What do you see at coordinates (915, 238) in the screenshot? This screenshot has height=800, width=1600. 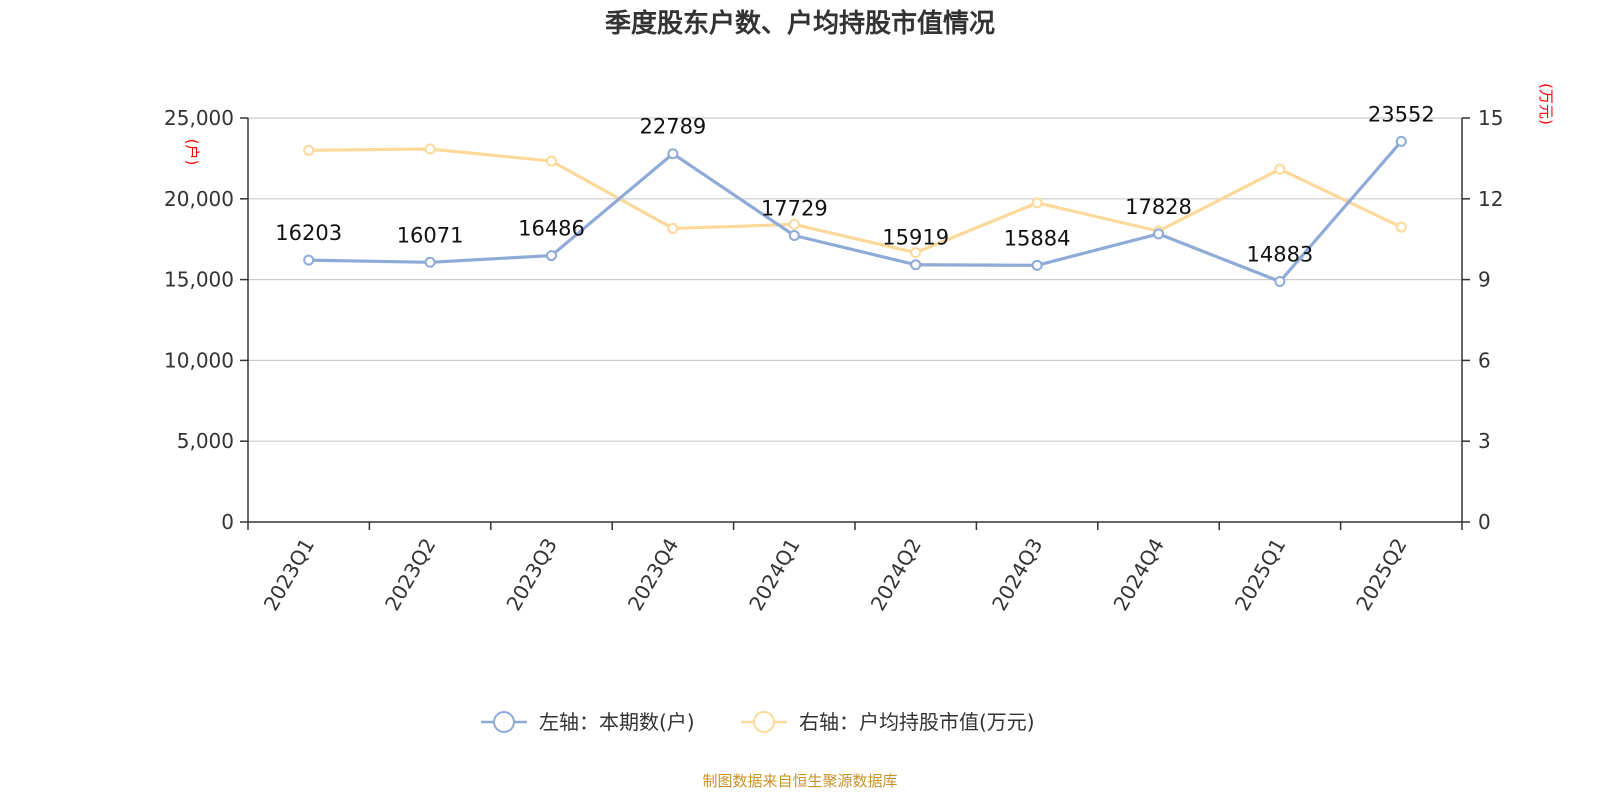 I see `data-label: 15919` at bounding box center [915, 238].